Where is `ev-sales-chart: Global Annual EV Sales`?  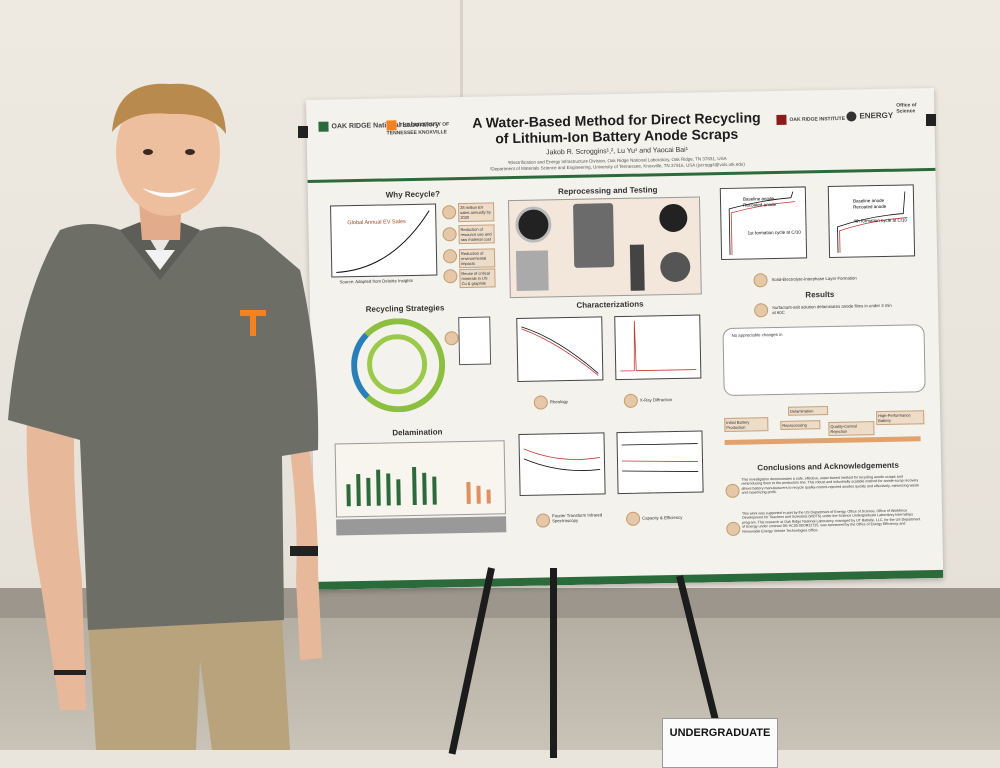 ev-sales-chart: Global Annual EV Sales is located at coordinates (384, 240).